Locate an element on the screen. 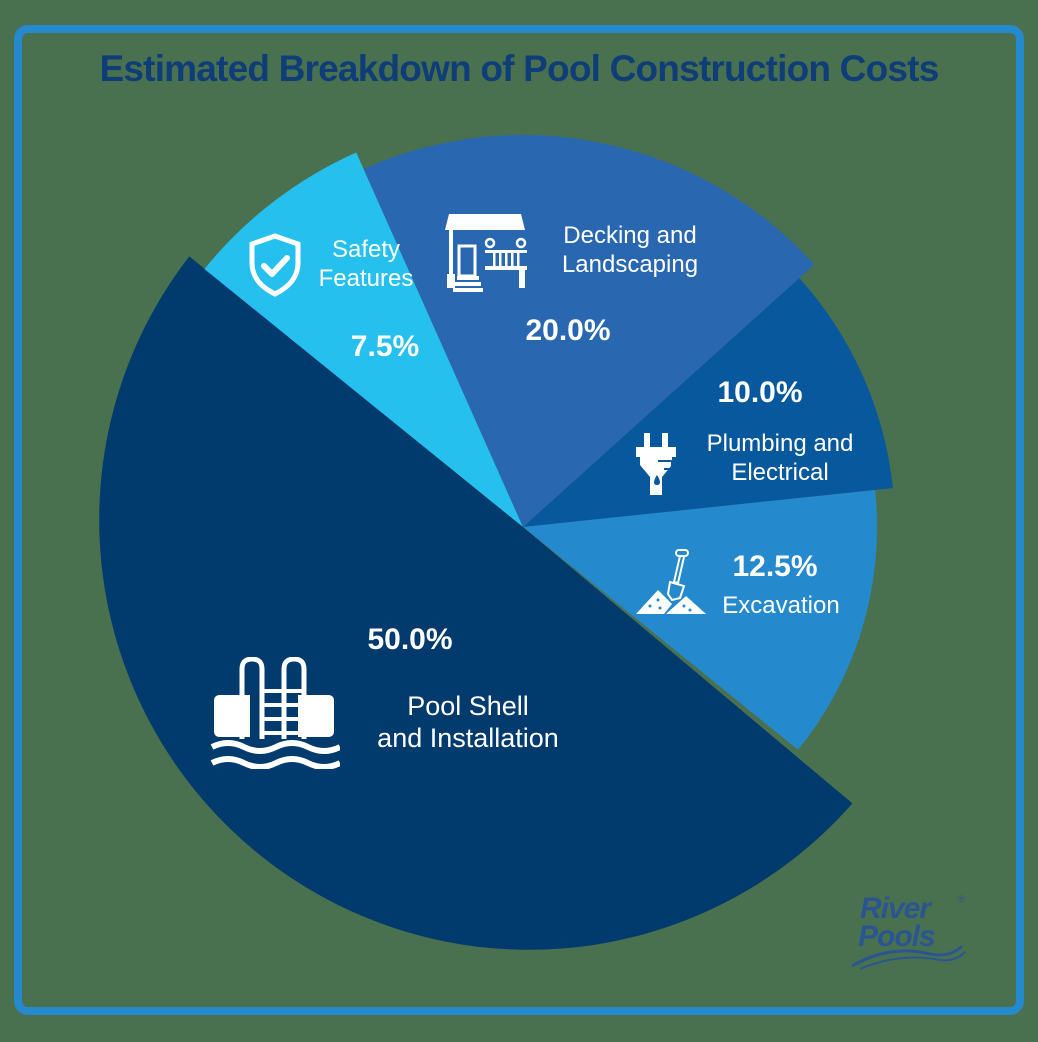 Image resolution: width=1038 pixels, height=1042 pixels. excavation-percent: 12.5% is located at coordinates (775, 566).